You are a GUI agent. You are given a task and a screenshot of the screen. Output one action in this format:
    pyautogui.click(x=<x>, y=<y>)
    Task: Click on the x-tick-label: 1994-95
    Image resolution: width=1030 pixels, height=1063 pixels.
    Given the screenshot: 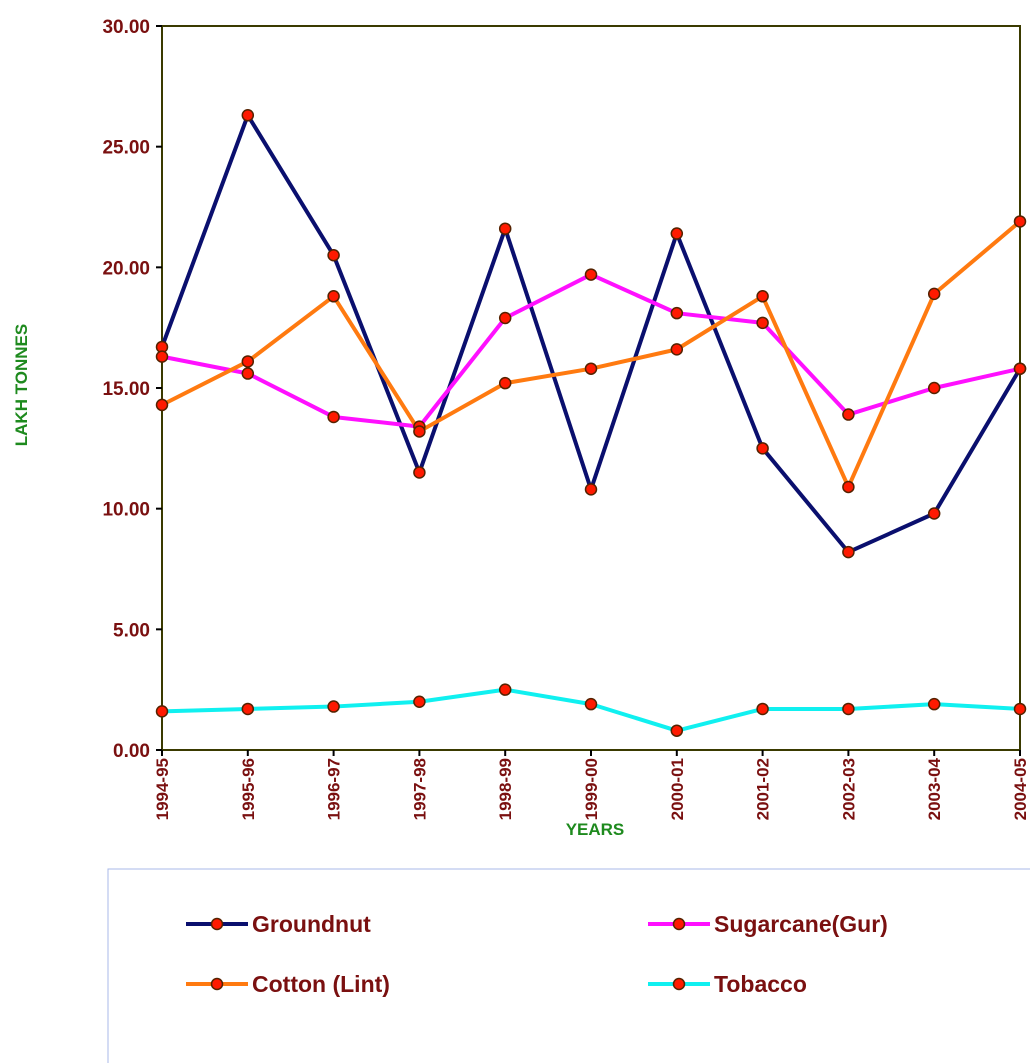 What is the action you would take?
    pyautogui.click(x=162, y=789)
    